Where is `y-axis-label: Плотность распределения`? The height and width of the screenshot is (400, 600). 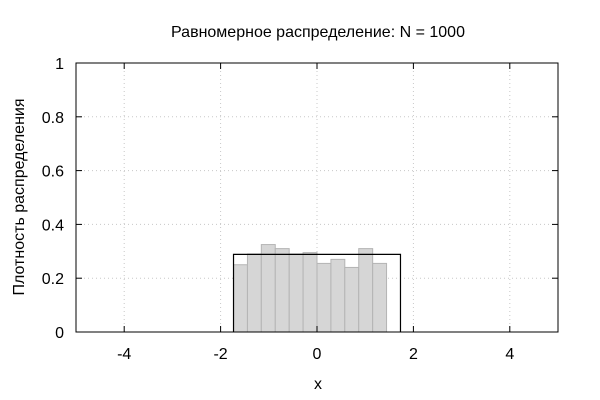 y-axis-label: Плотность распределения is located at coordinates (19, 196).